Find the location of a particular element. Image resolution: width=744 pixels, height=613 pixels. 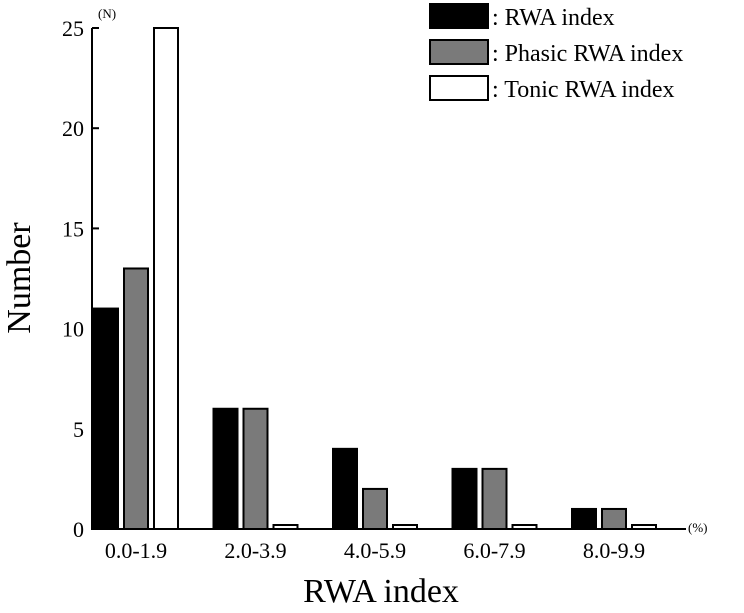

y-axis-title: Number is located at coordinates (19, 278).